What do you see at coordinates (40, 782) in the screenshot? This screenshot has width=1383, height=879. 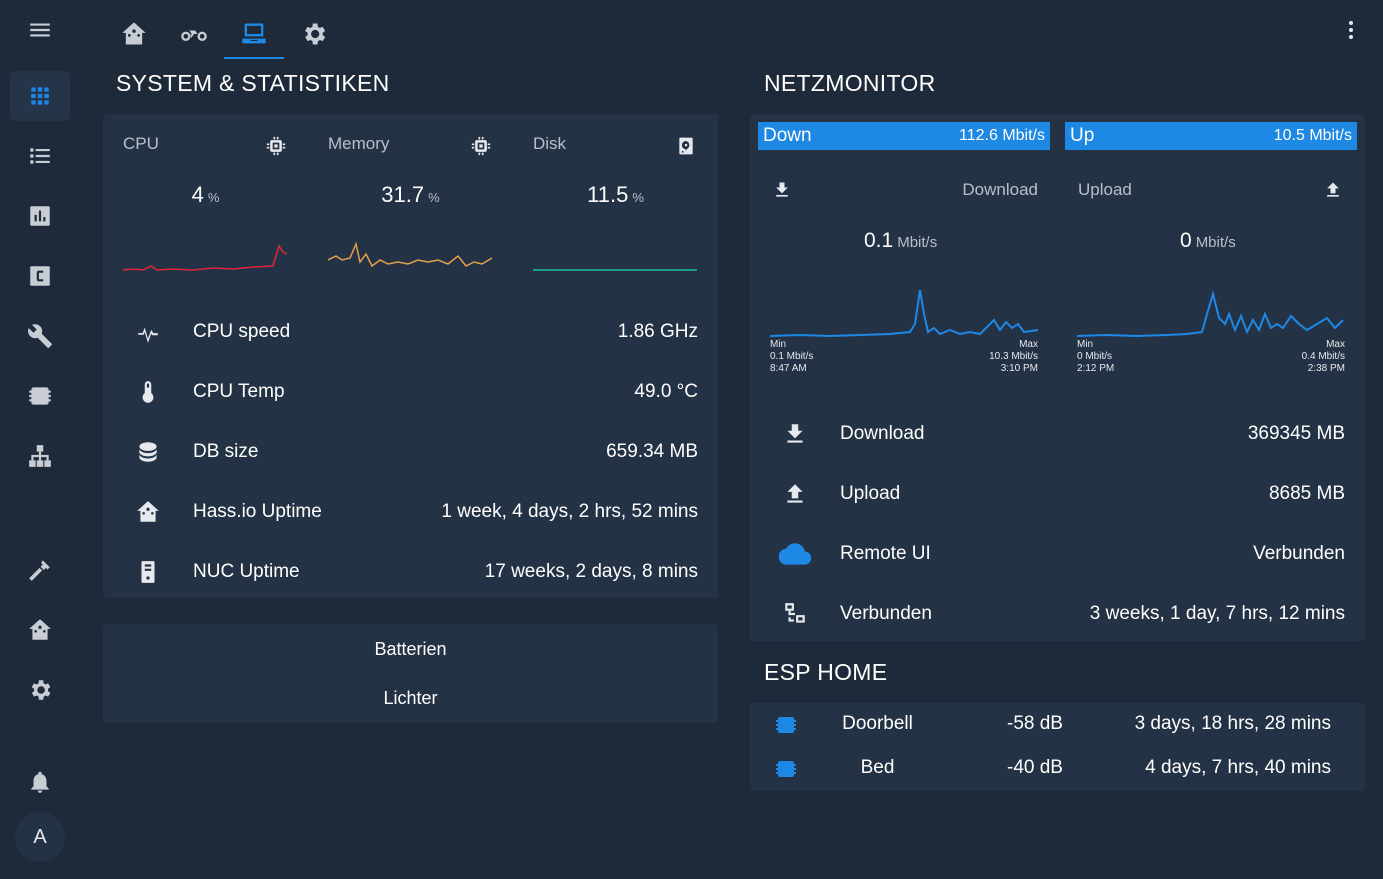 I see `notifications-button` at bounding box center [40, 782].